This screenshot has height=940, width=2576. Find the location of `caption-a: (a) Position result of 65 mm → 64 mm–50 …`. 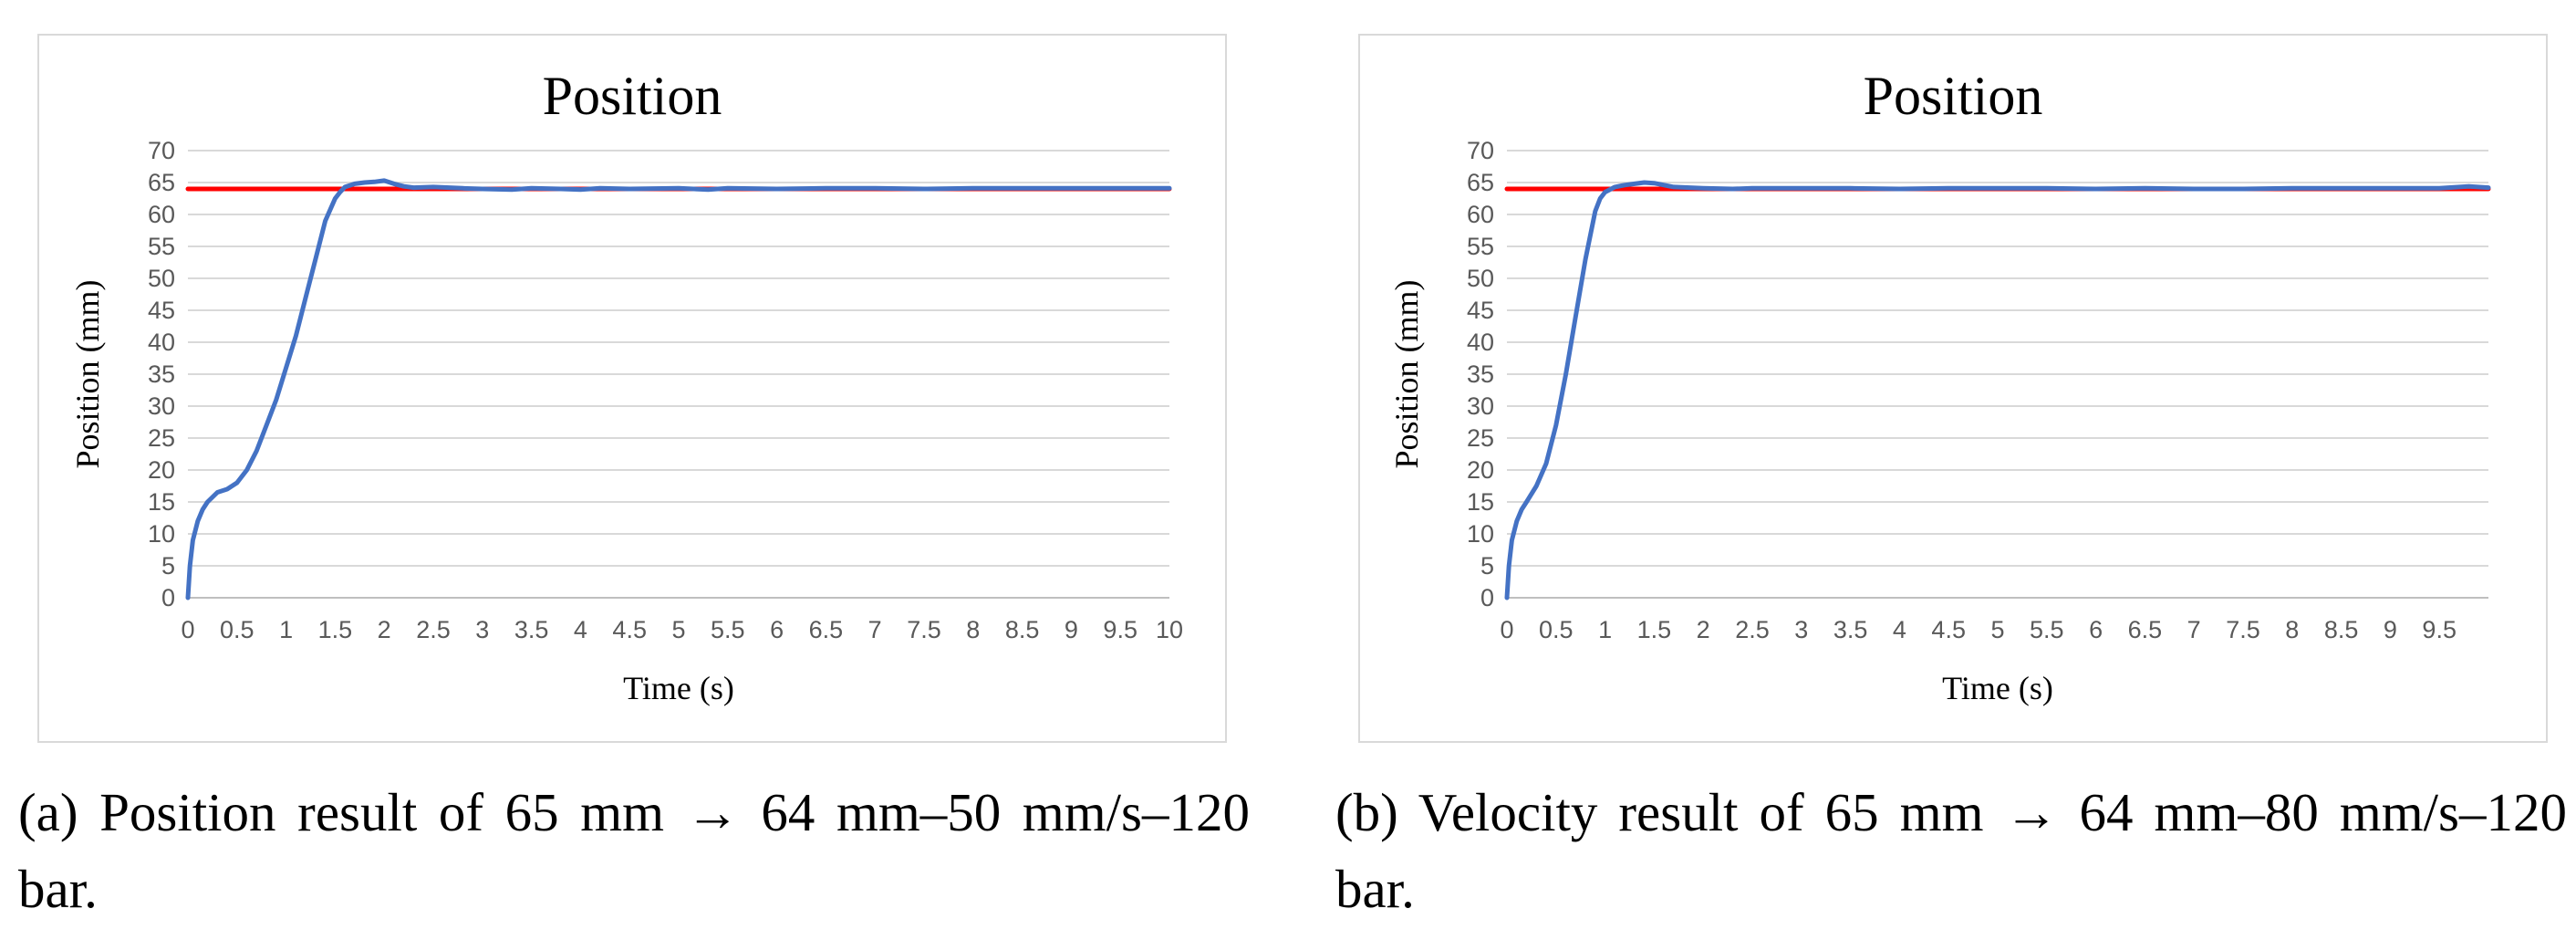

caption-a: (a) Position result of 65 mm → 64 mm–50 … is located at coordinates (634, 850).